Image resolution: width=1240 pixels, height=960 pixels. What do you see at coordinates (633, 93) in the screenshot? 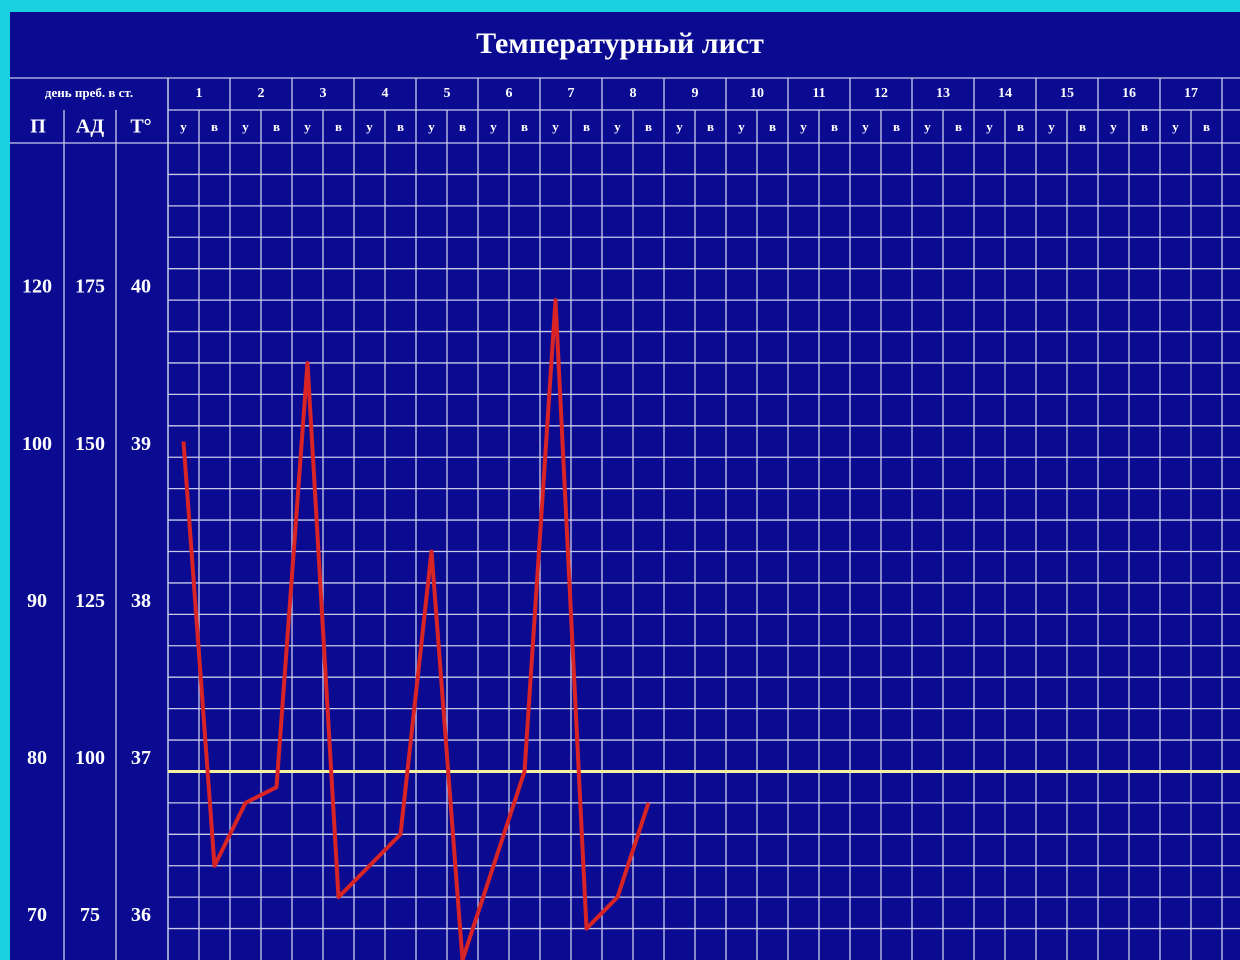
I see `day-label: 8` at bounding box center [633, 93].